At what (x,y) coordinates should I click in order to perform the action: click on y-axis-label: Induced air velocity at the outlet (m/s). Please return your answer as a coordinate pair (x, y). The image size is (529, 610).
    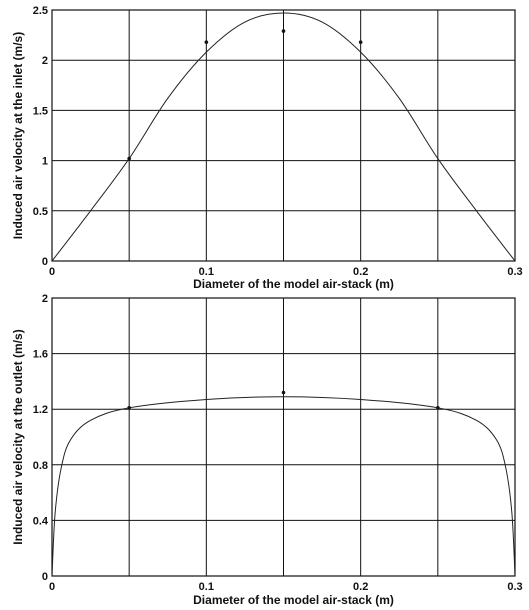
    Looking at the image, I should click on (18, 436).